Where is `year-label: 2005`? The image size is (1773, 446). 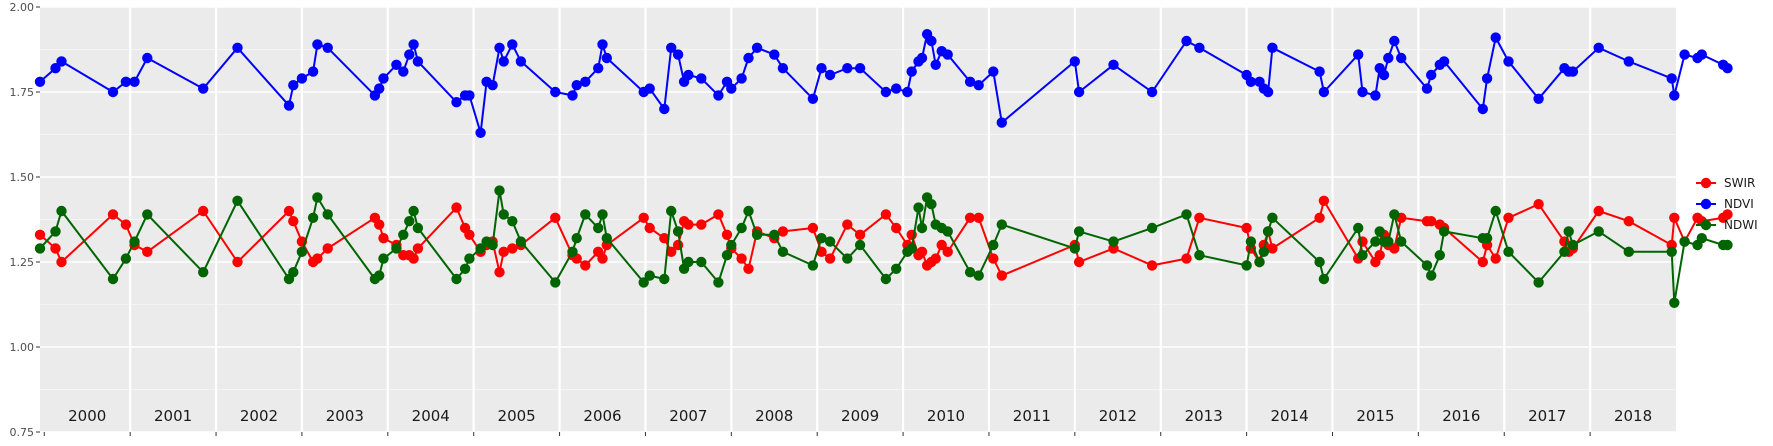 year-label: 2005 is located at coordinates (517, 416).